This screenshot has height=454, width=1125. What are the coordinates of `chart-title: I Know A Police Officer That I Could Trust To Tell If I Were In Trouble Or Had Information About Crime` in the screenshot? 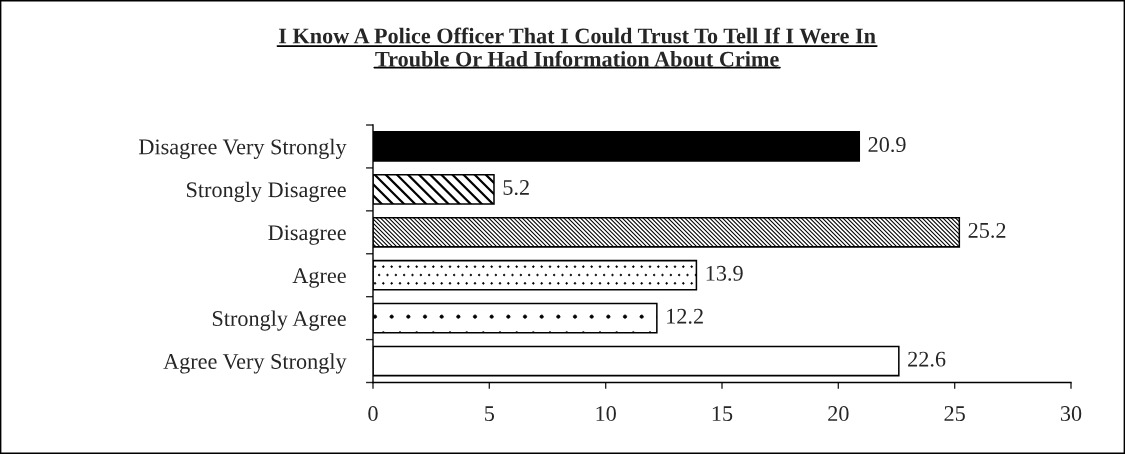 It's located at (577, 47).